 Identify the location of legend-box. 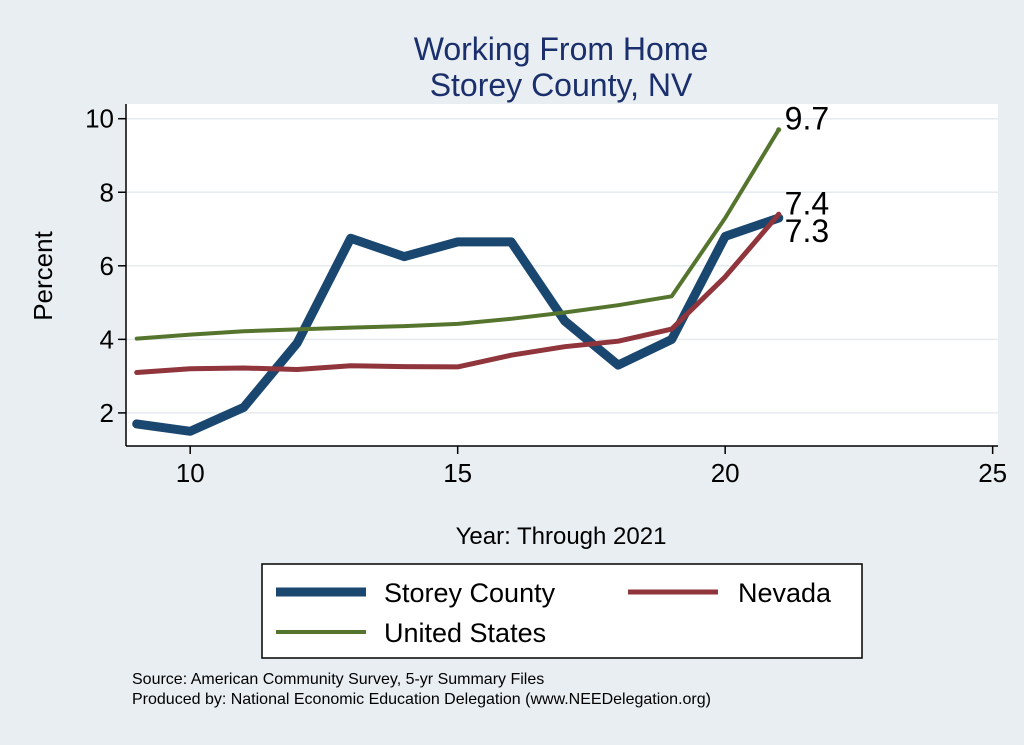
(562, 611).